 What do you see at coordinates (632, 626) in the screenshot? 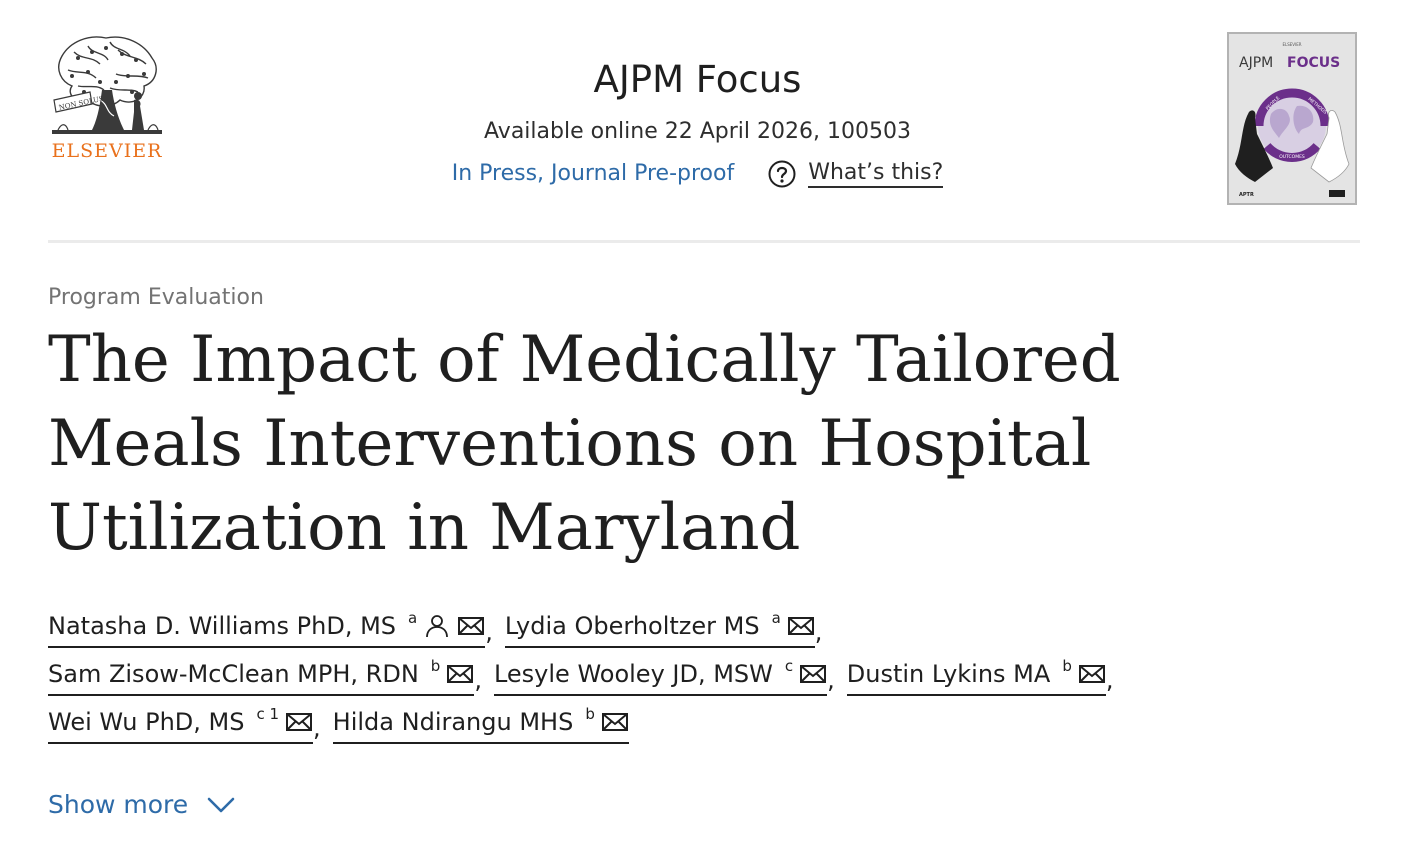
I see `author-name: Lydia Oberholtzer MS` at bounding box center [632, 626].